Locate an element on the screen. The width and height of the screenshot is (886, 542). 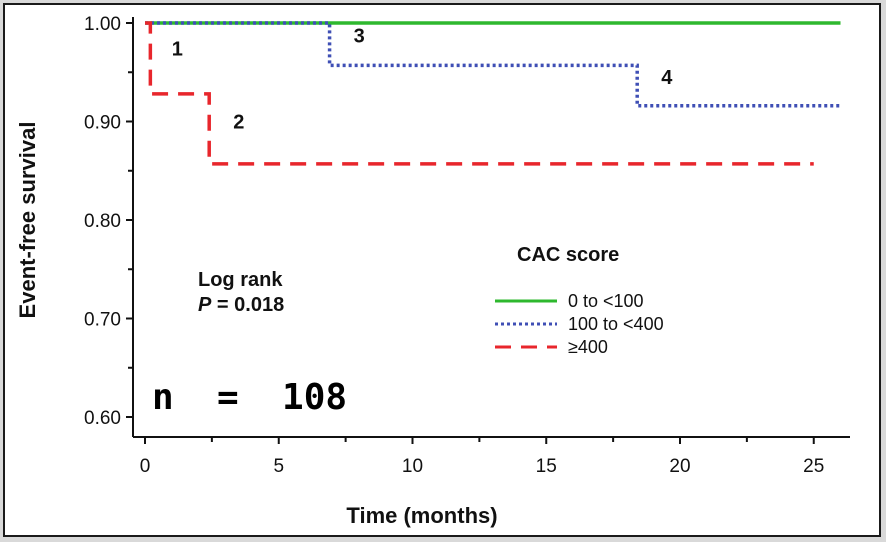
y-tick-label: 0.90 is located at coordinates (102, 123).